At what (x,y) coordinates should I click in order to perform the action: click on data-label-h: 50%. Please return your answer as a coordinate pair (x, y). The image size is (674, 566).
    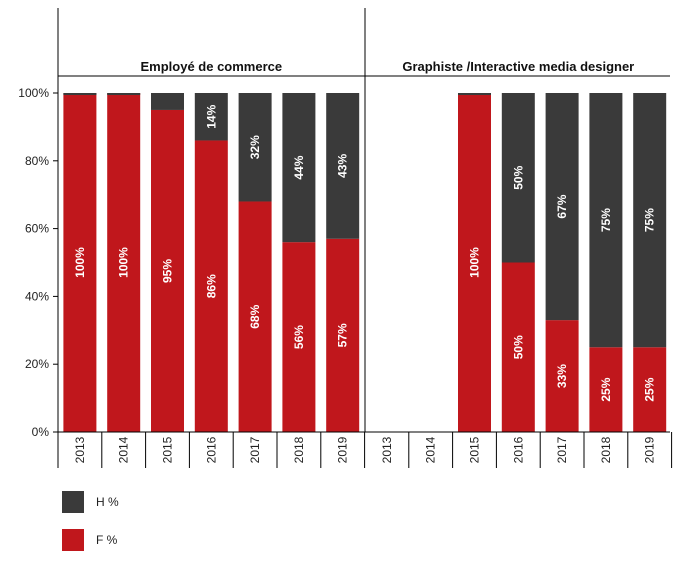
    Looking at the image, I should click on (518, 177).